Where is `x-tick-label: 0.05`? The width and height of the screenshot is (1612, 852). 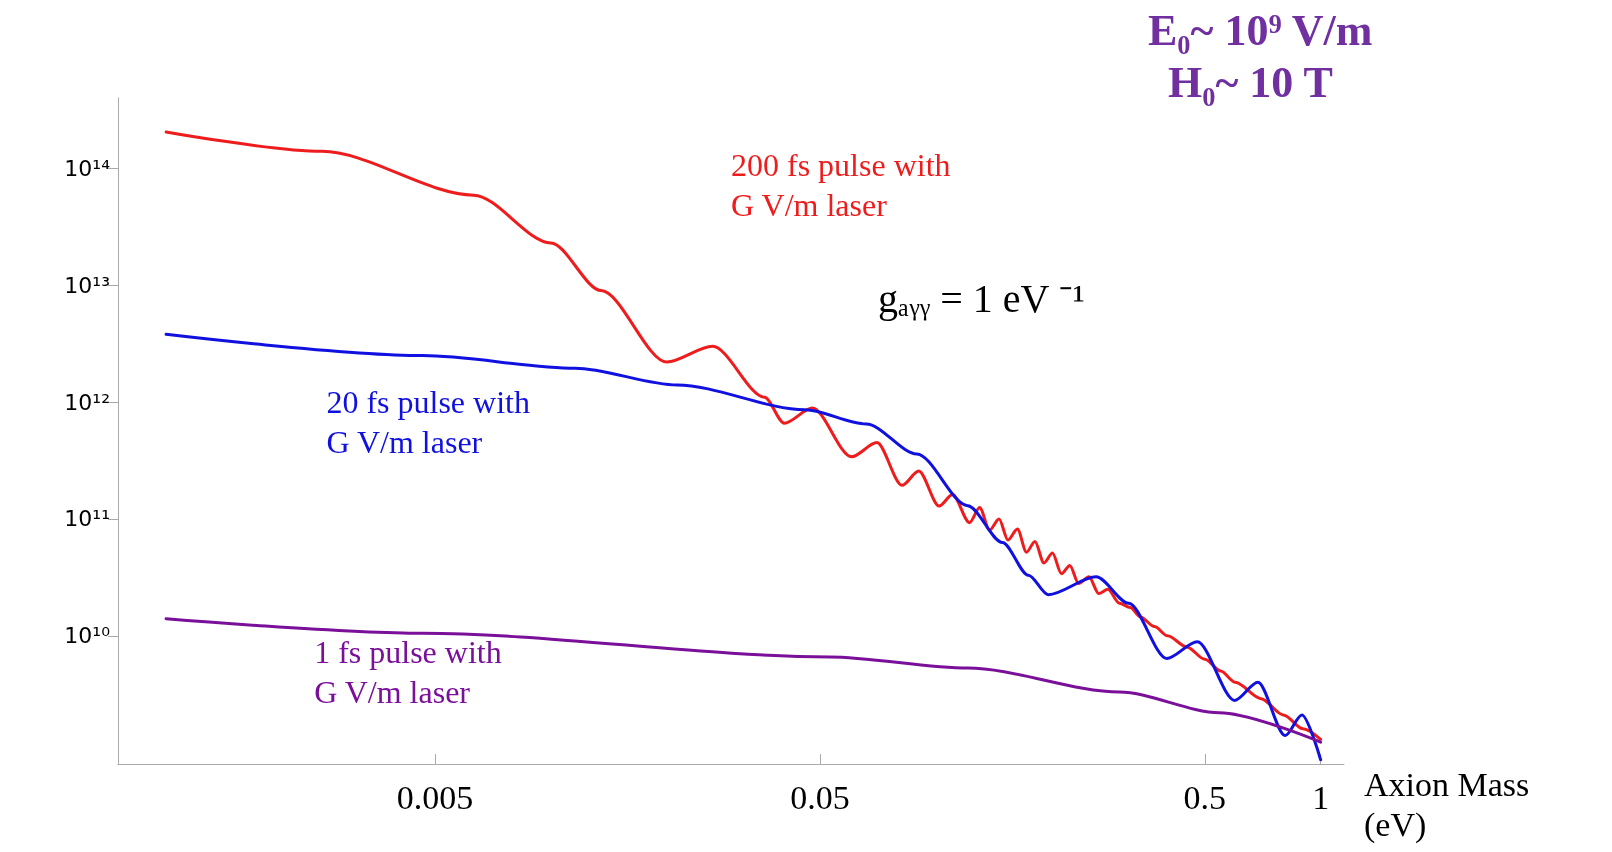
x-tick-label: 0.05 is located at coordinates (820, 797).